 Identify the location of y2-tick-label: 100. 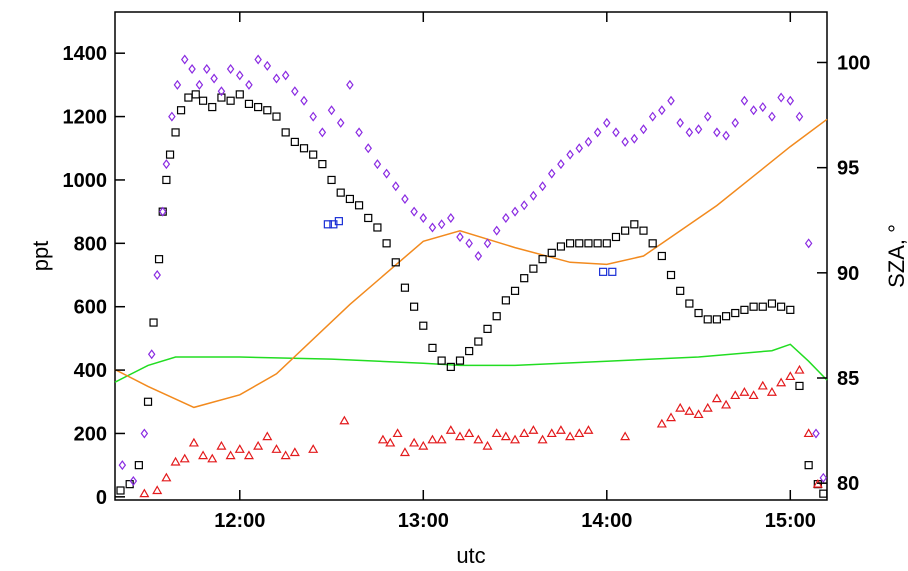
(853, 63).